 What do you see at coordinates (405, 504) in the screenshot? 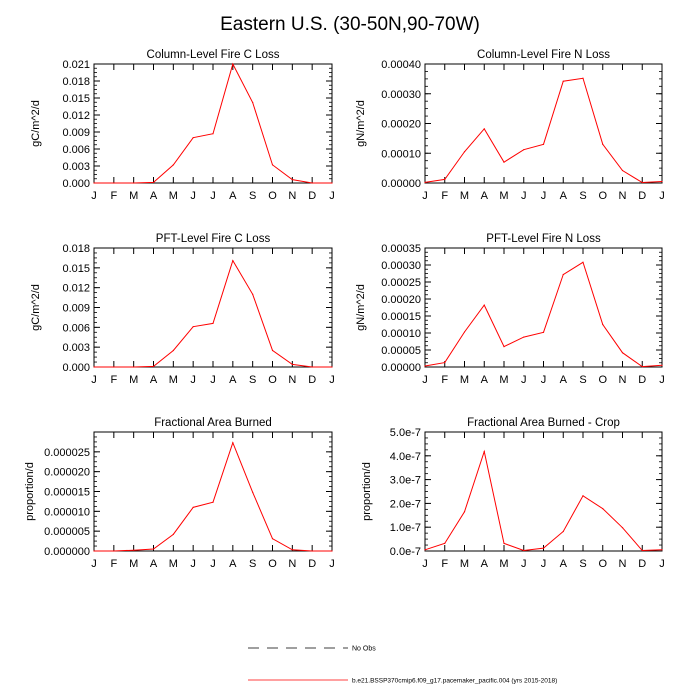
I see `y-tick-label: 2.0e-7` at bounding box center [405, 504].